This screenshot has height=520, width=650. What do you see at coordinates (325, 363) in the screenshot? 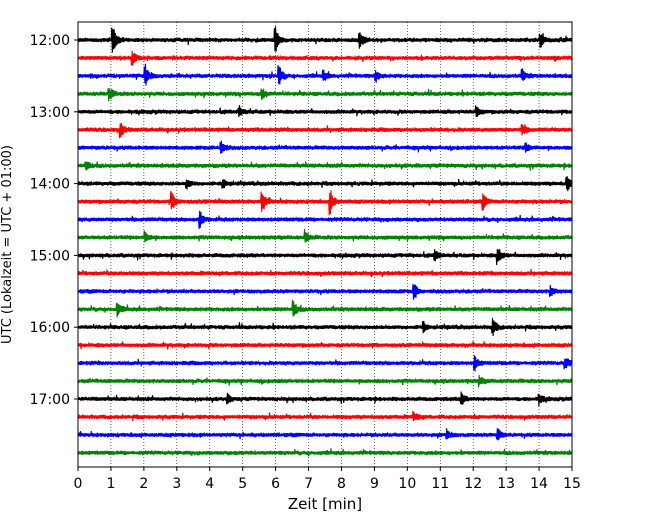
I see `trace-row-16:30` at bounding box center [325, 363].